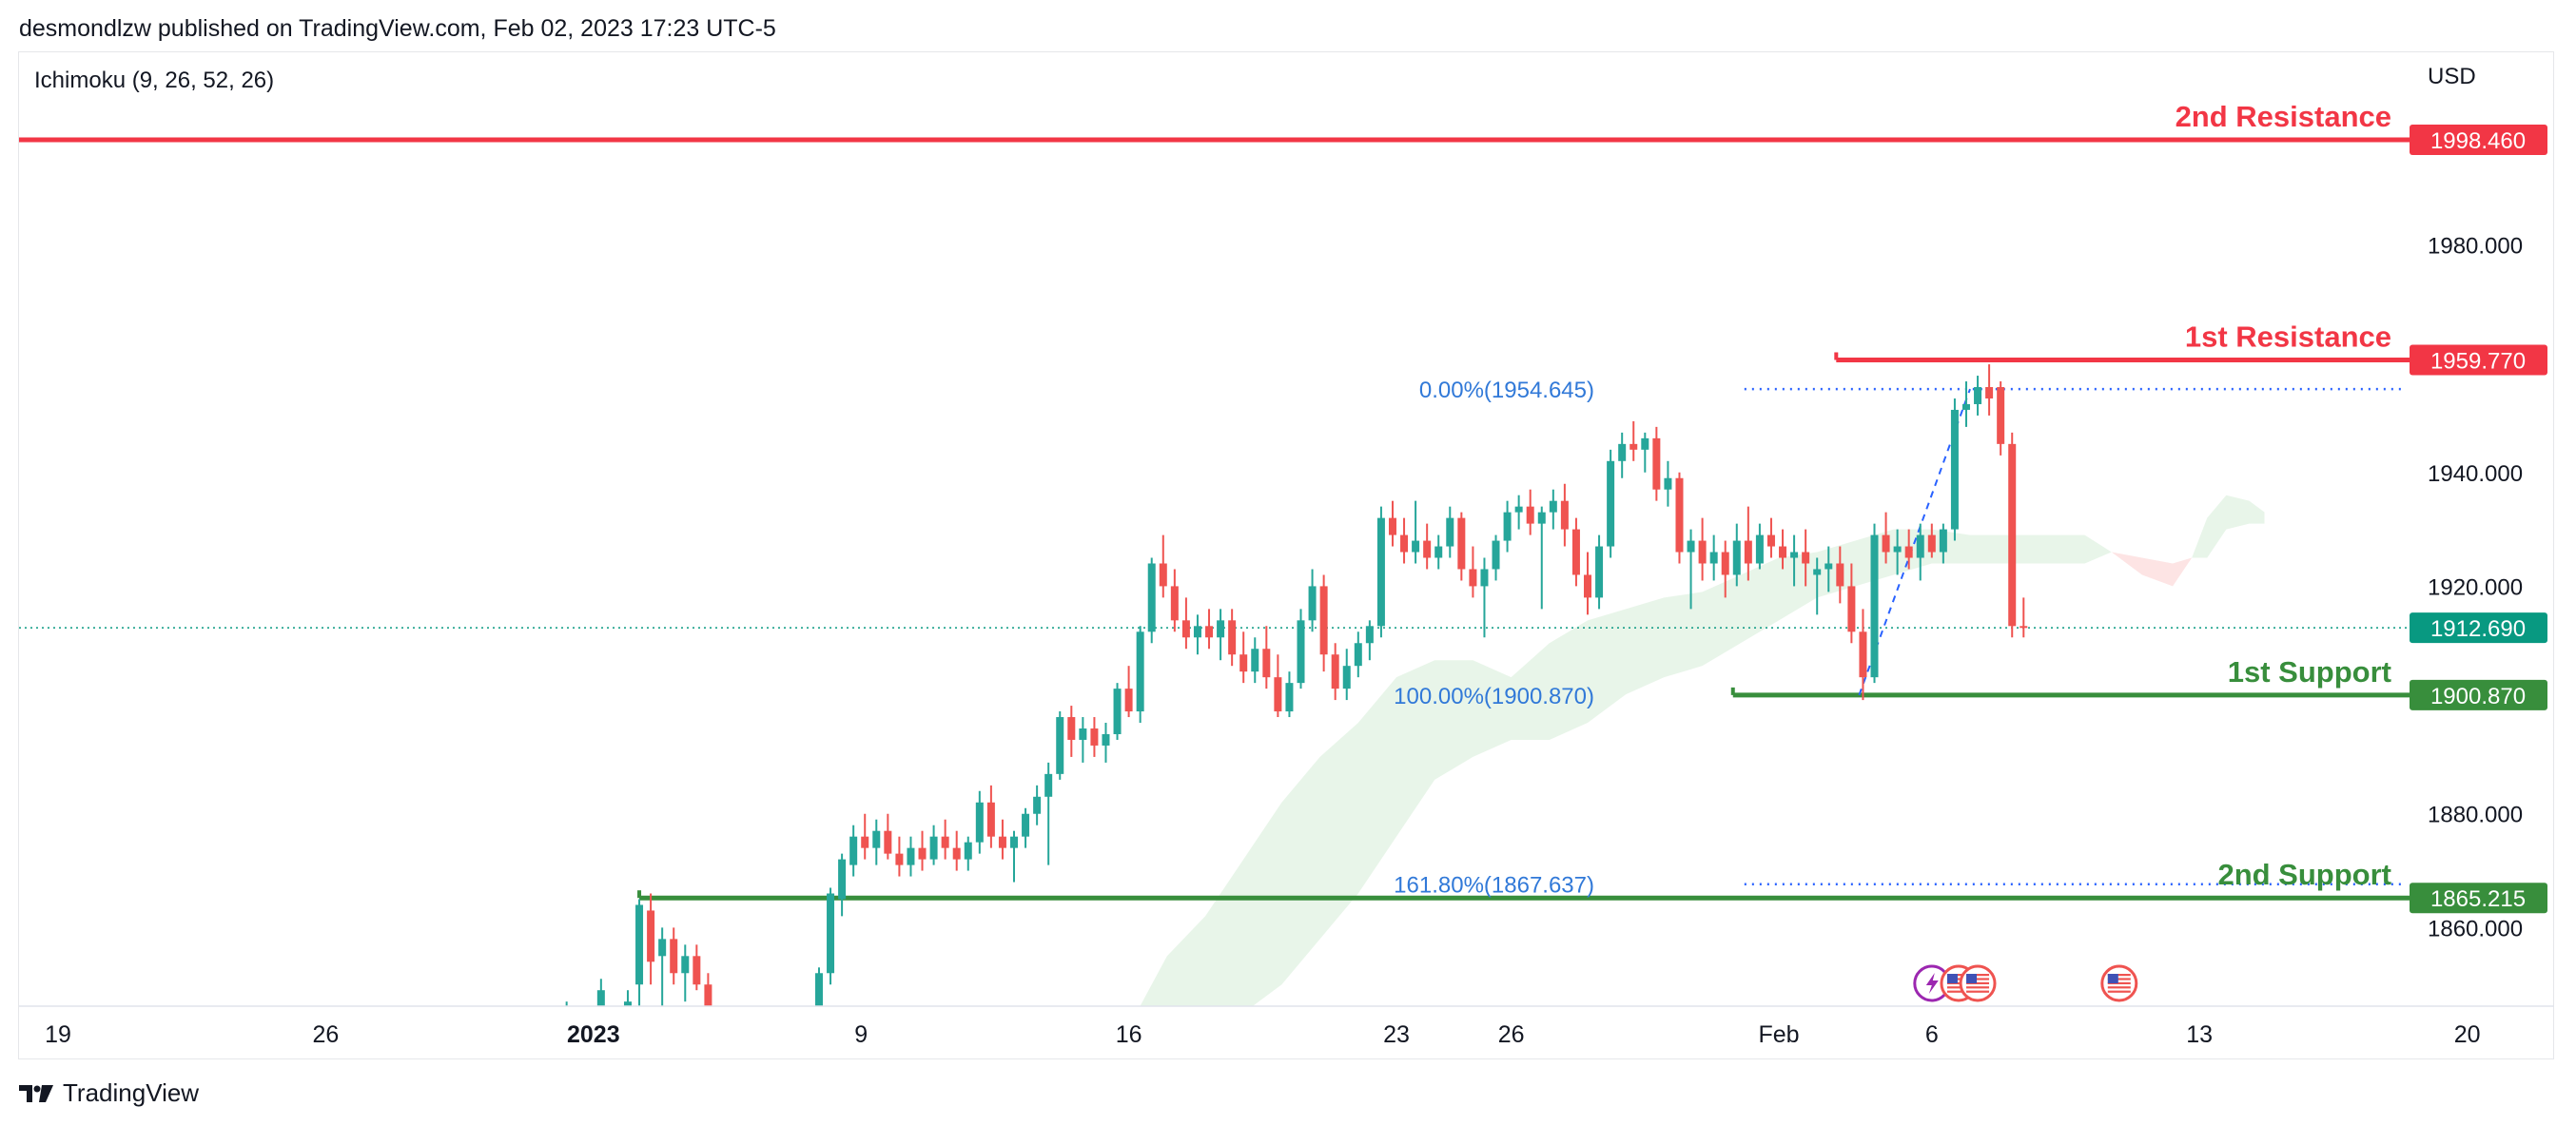  I want to click on footer: TradingView, so click(109, 1093).